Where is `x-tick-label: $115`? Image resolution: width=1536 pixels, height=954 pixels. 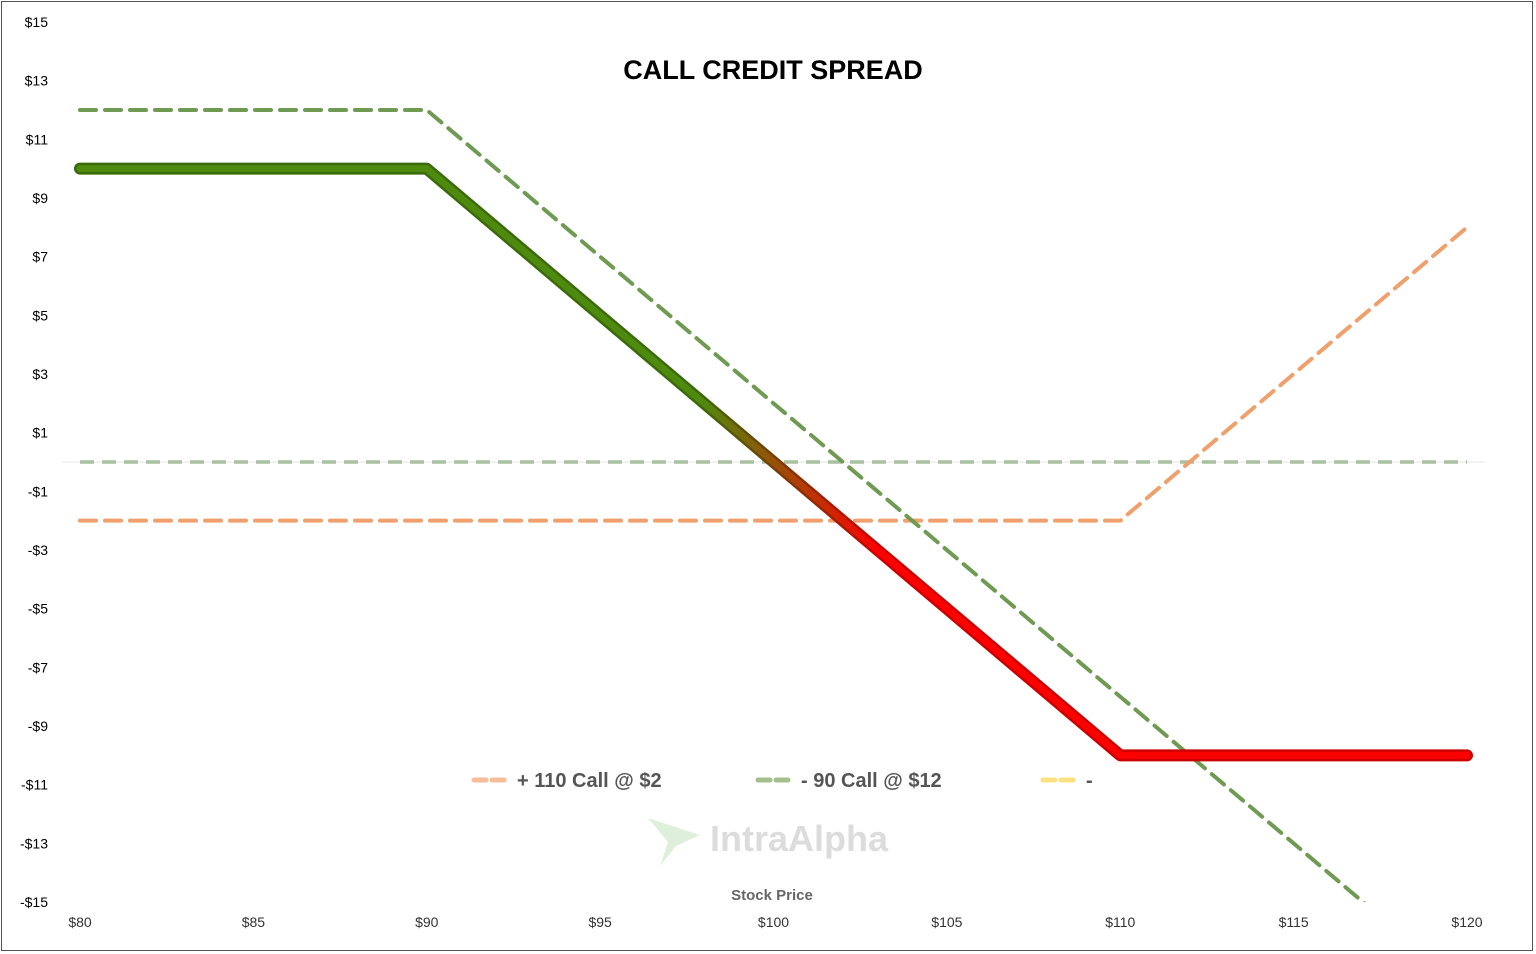 x-tick-label: $115 is located at coordinates (1294, 922).